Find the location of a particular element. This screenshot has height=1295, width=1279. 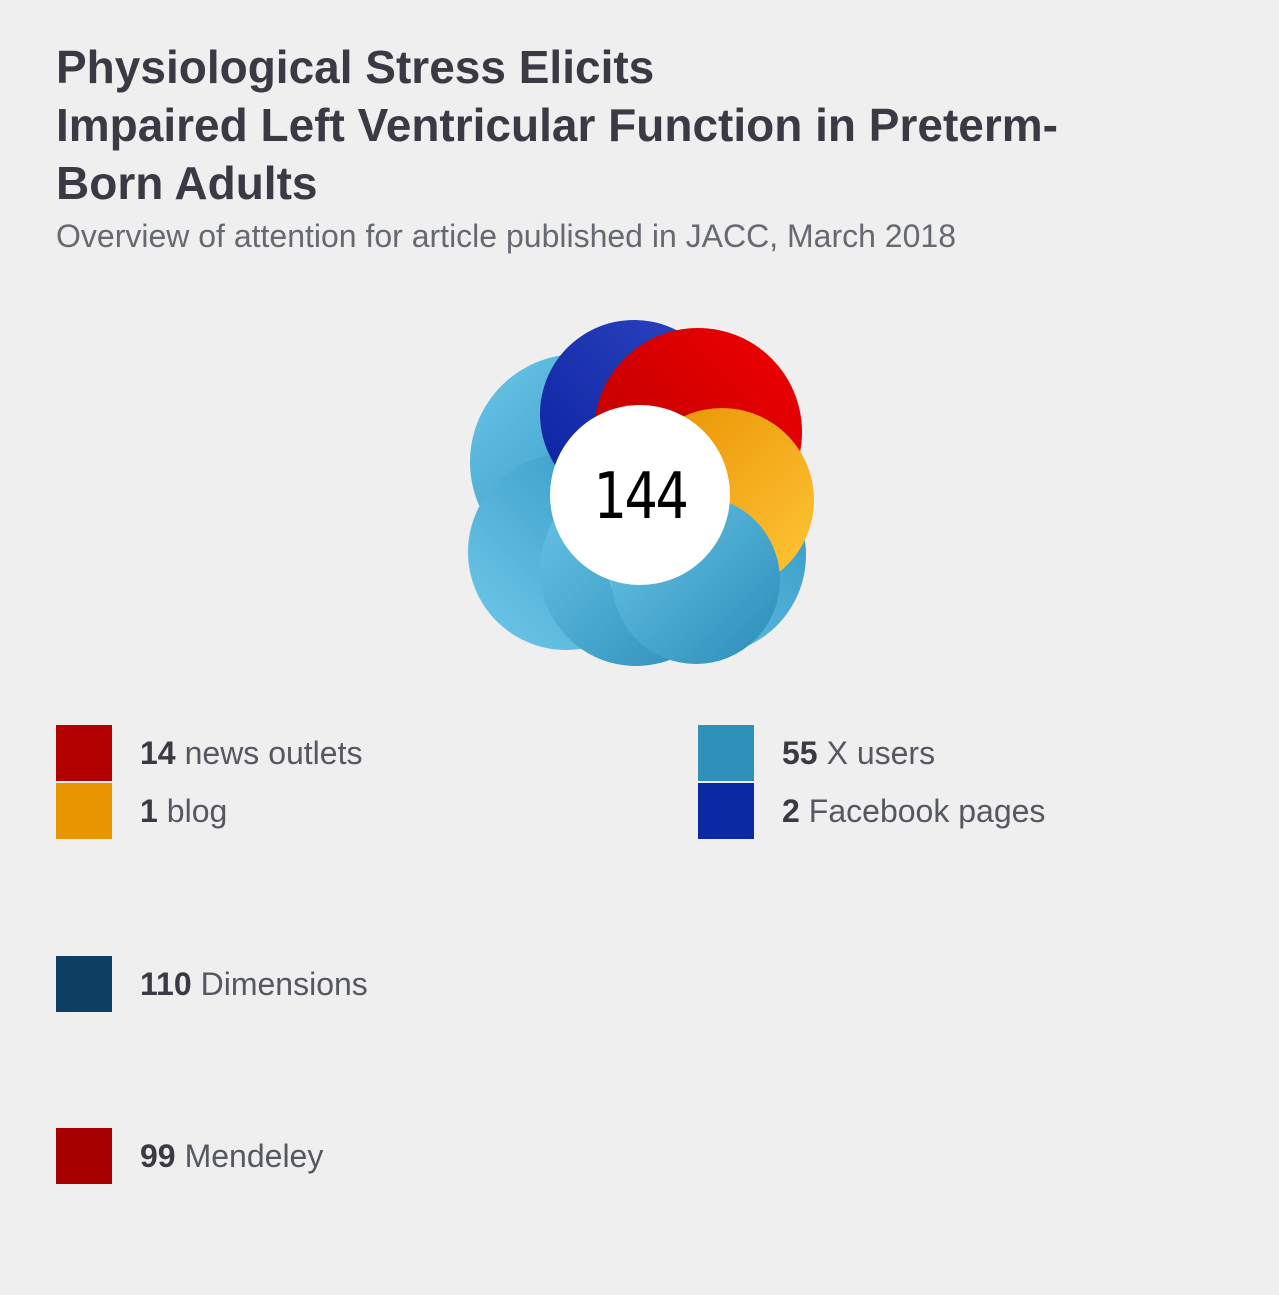

x-users-swatch is located at coordinates (726, 753).